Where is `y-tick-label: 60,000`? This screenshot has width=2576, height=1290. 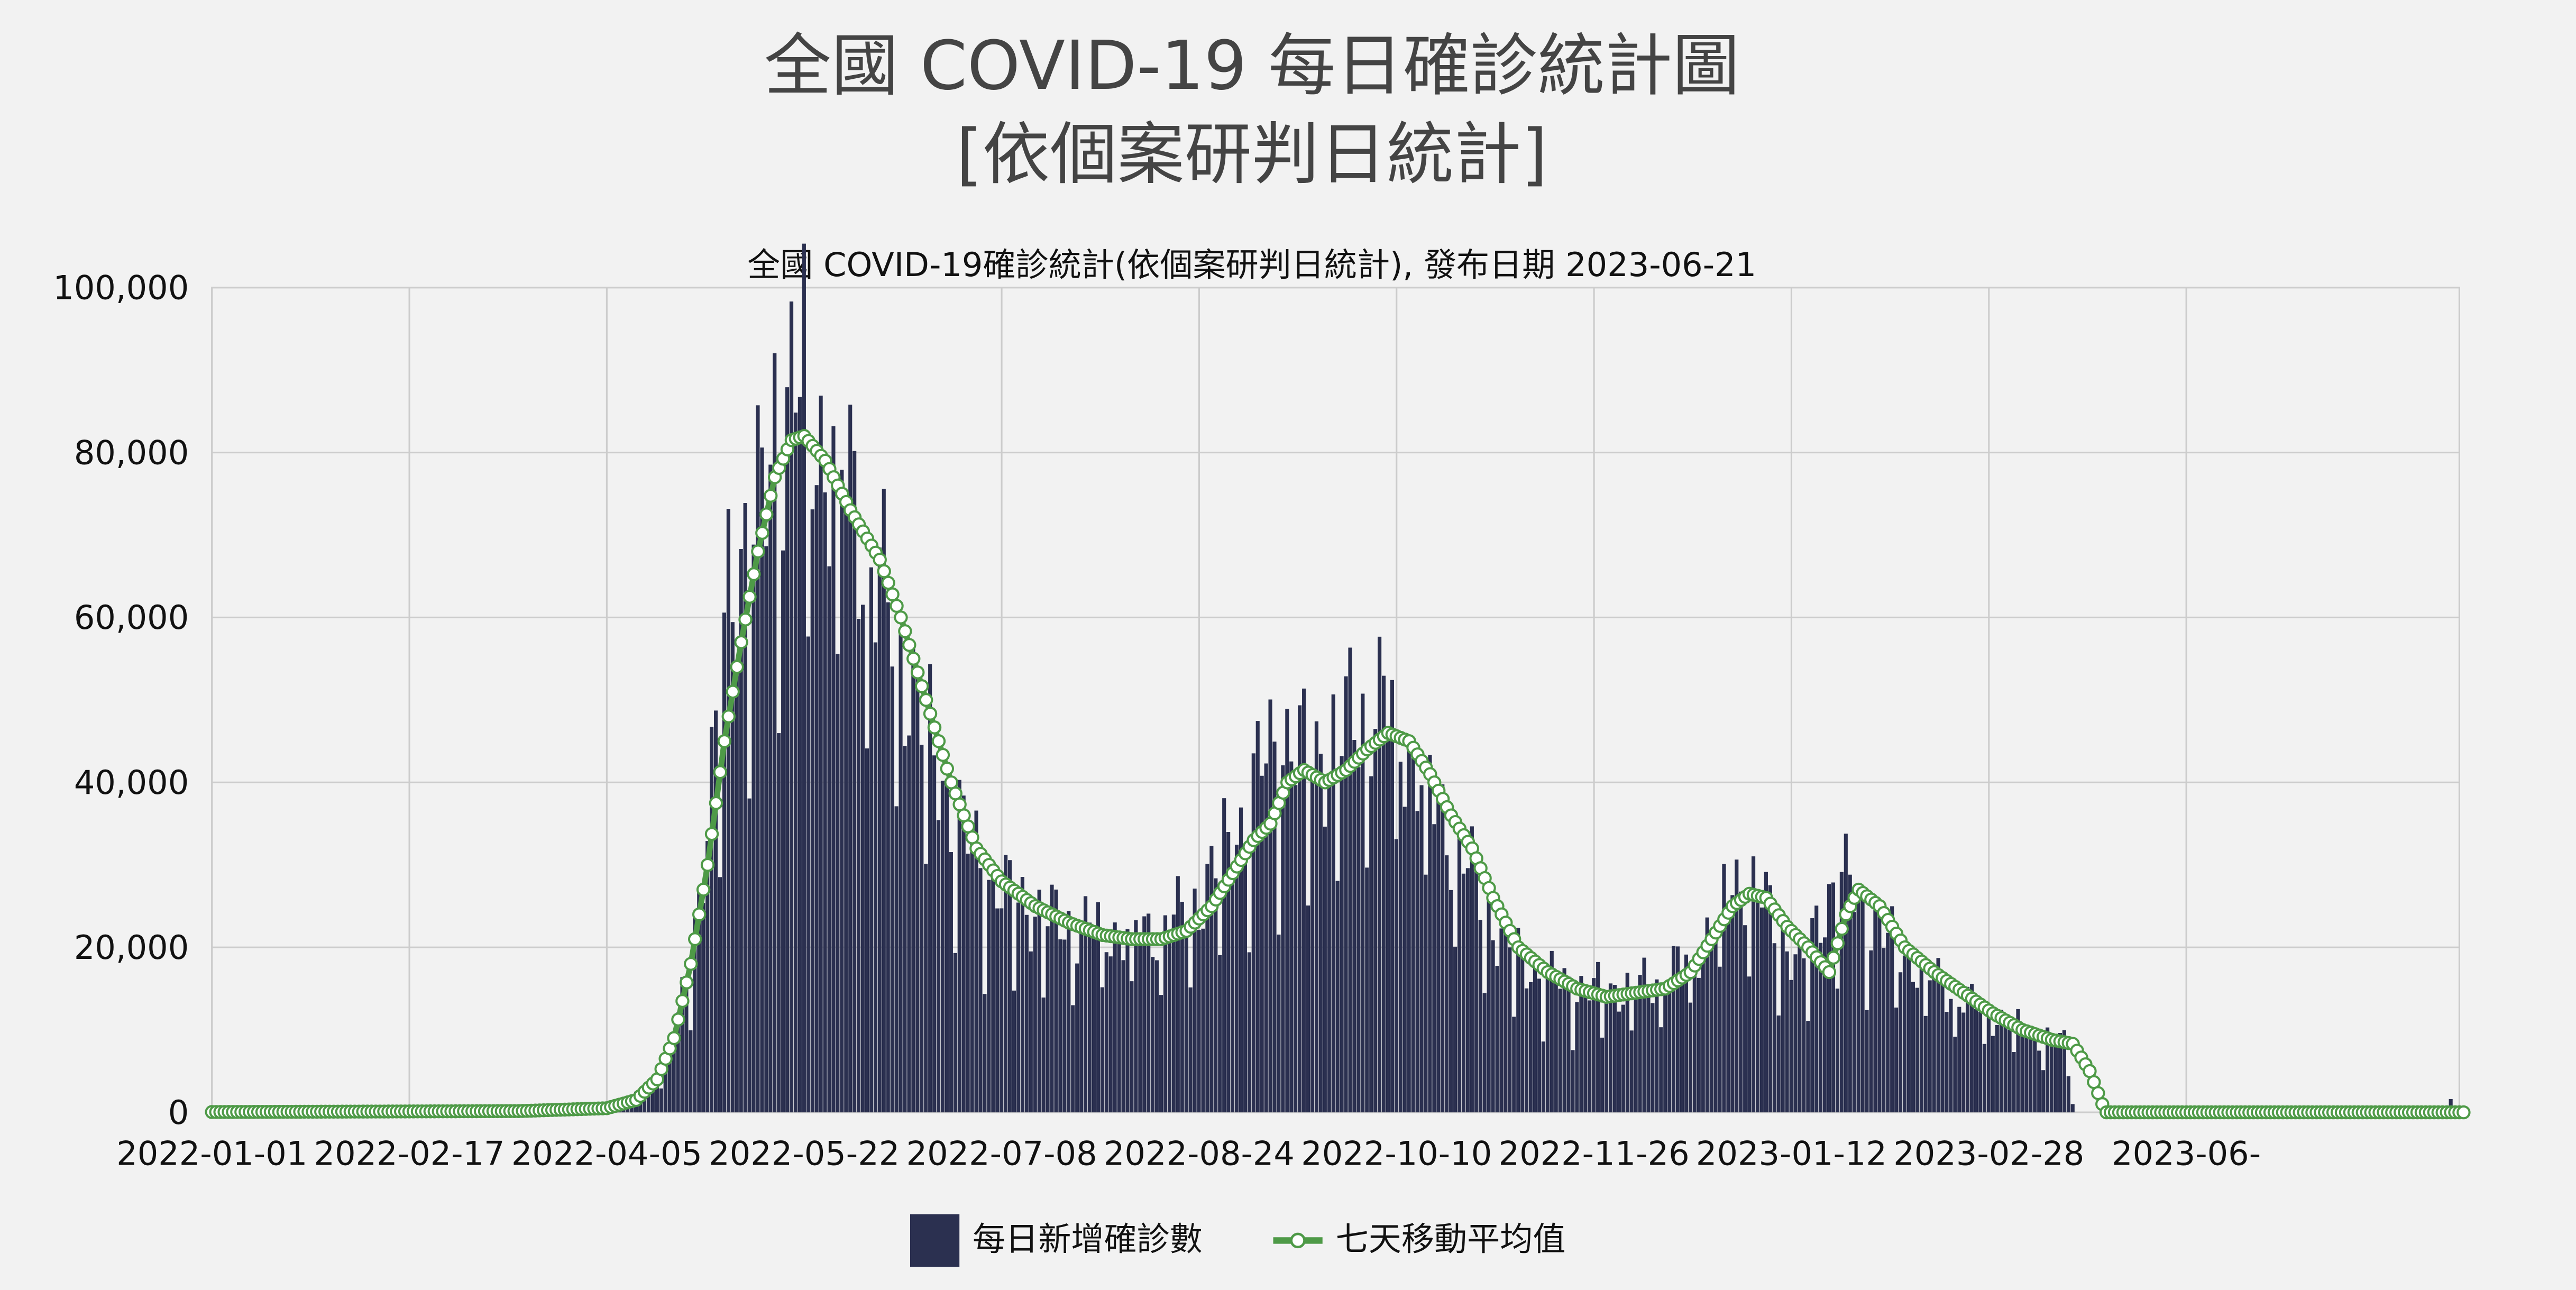 y-tick-label: 60,000 is located at coordinates (131, 617).